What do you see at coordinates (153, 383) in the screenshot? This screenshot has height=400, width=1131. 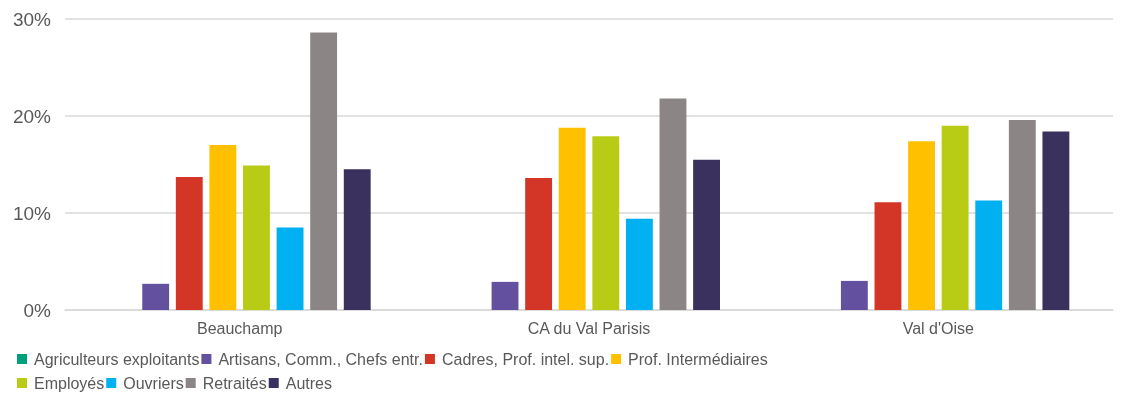 I see `legend-label: Ouvriers` at bounding box center [153, 383].